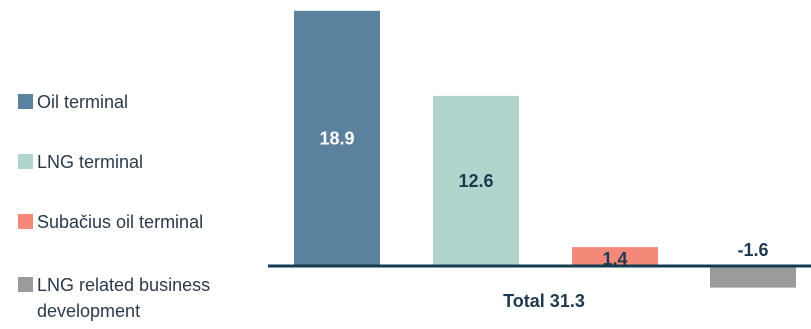  I want to click on data-label-1: 18.9, so click(336, 138).